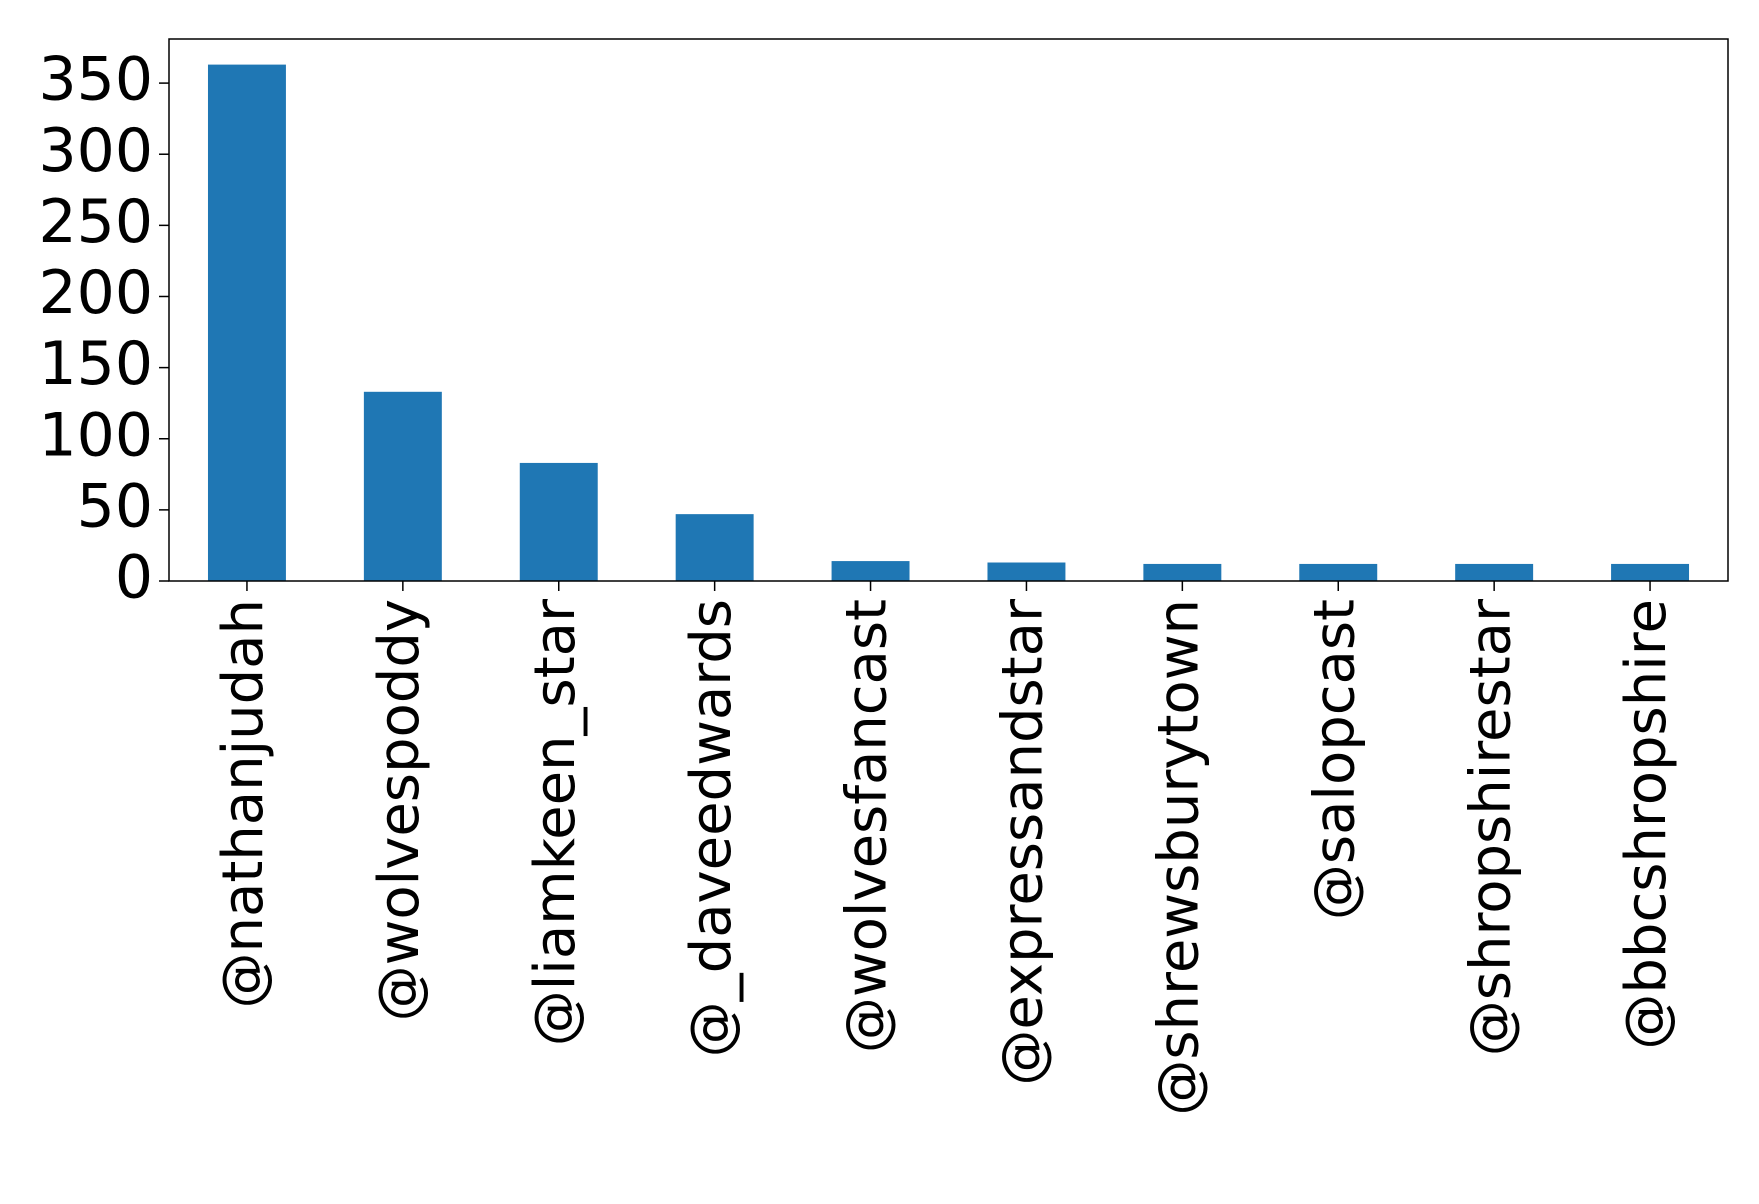 This screenshot has width=1759, height=1204. Describe the element at coordinates (711, 828) in the screenshot. I see `x-tick-label: @_daveedwards` at that location.